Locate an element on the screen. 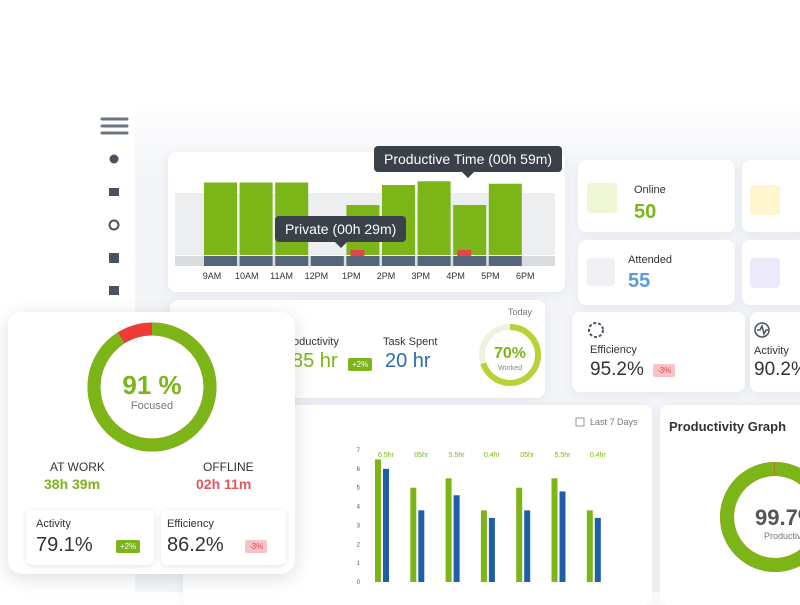 The image size is (800, 605). y-tick-label: 6 is located at coordinates (359, 470).